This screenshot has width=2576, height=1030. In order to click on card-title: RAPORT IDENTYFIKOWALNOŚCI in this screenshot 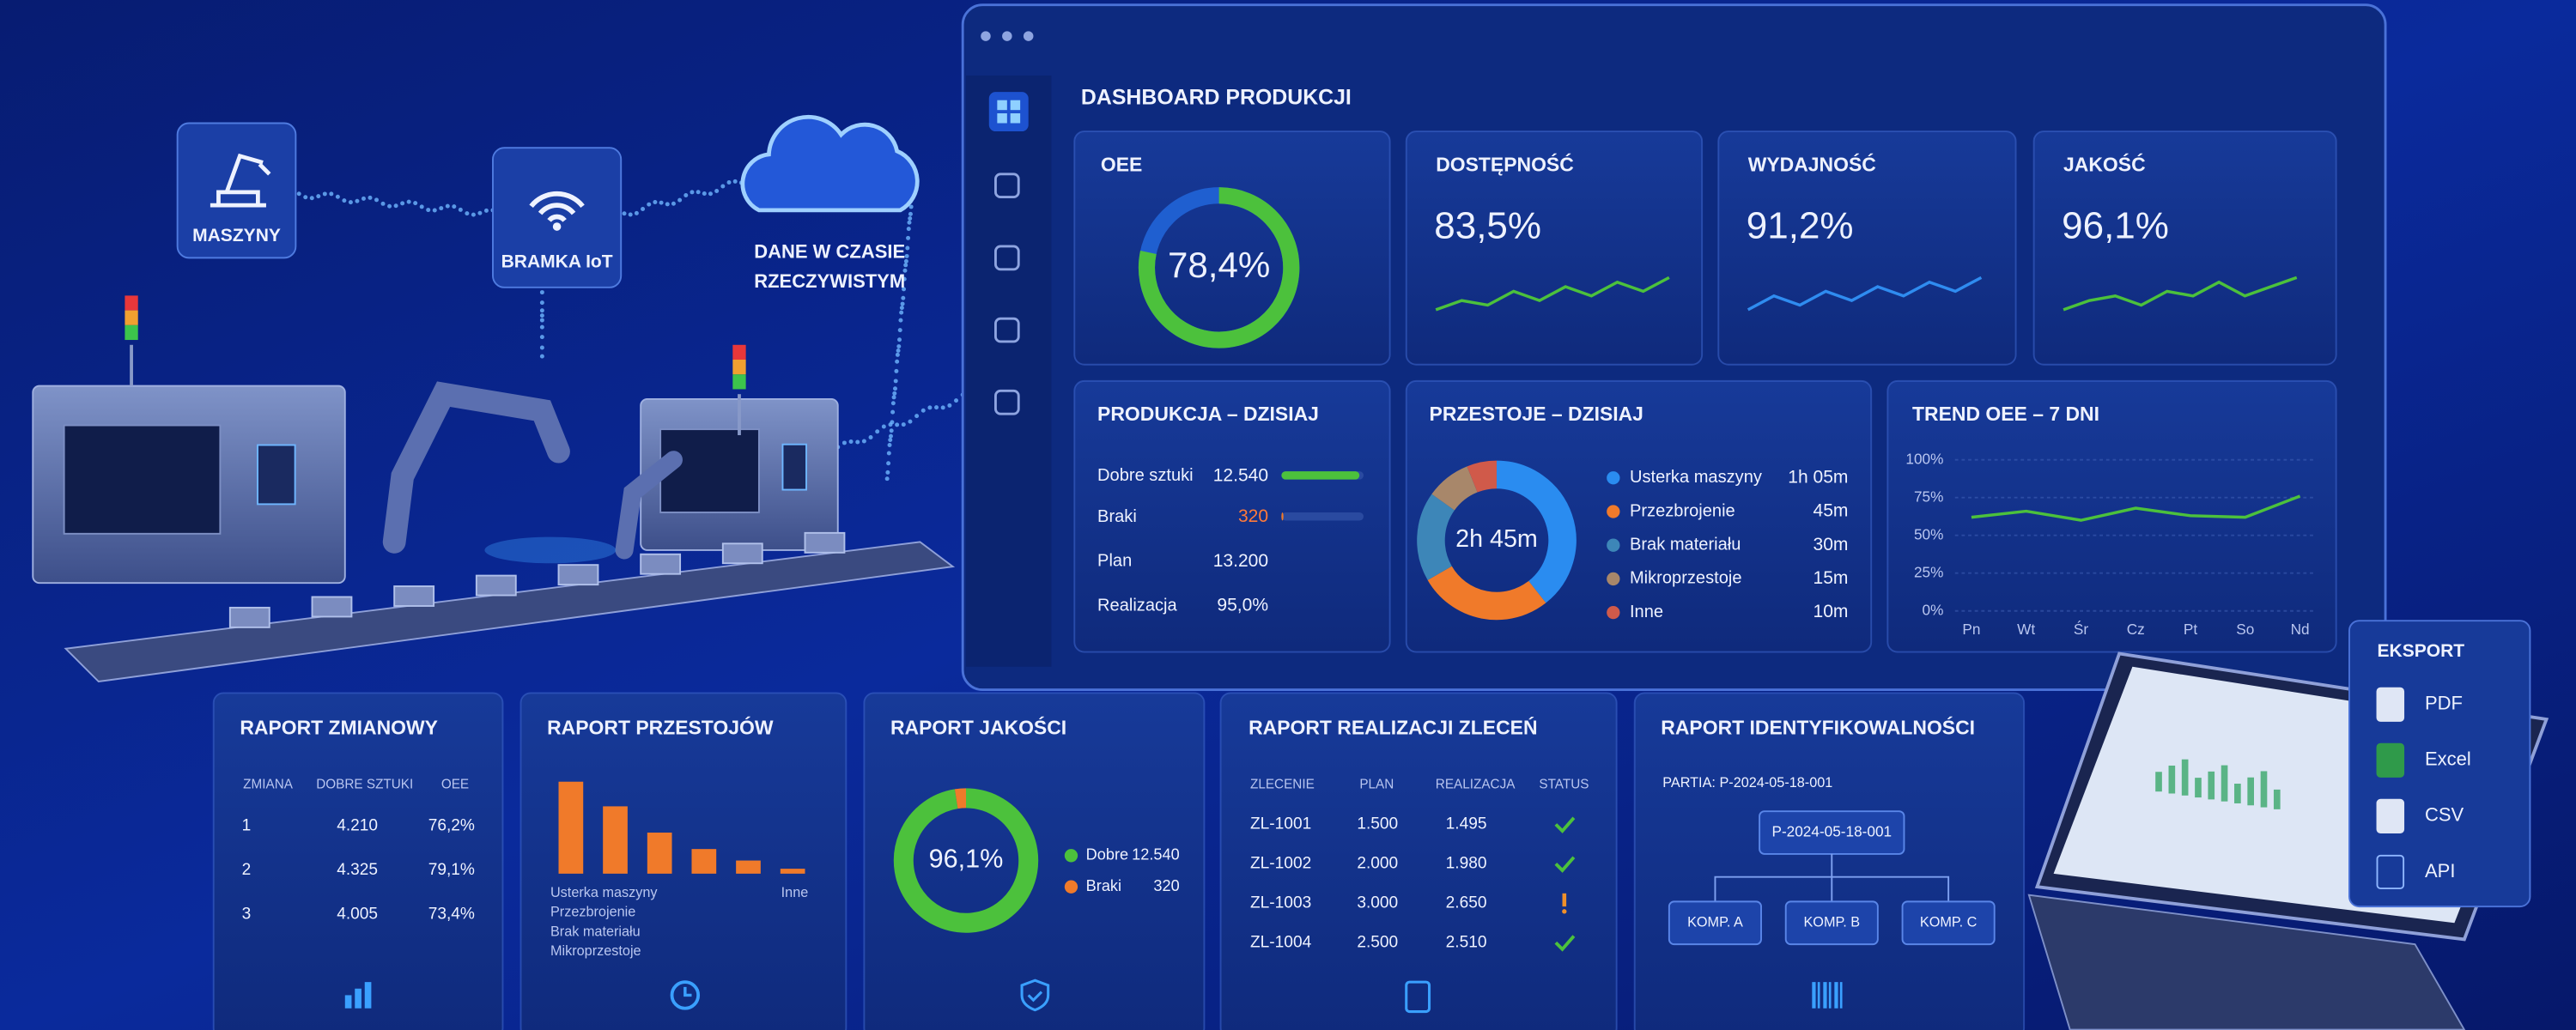, I will do `click(1818, 728)`.